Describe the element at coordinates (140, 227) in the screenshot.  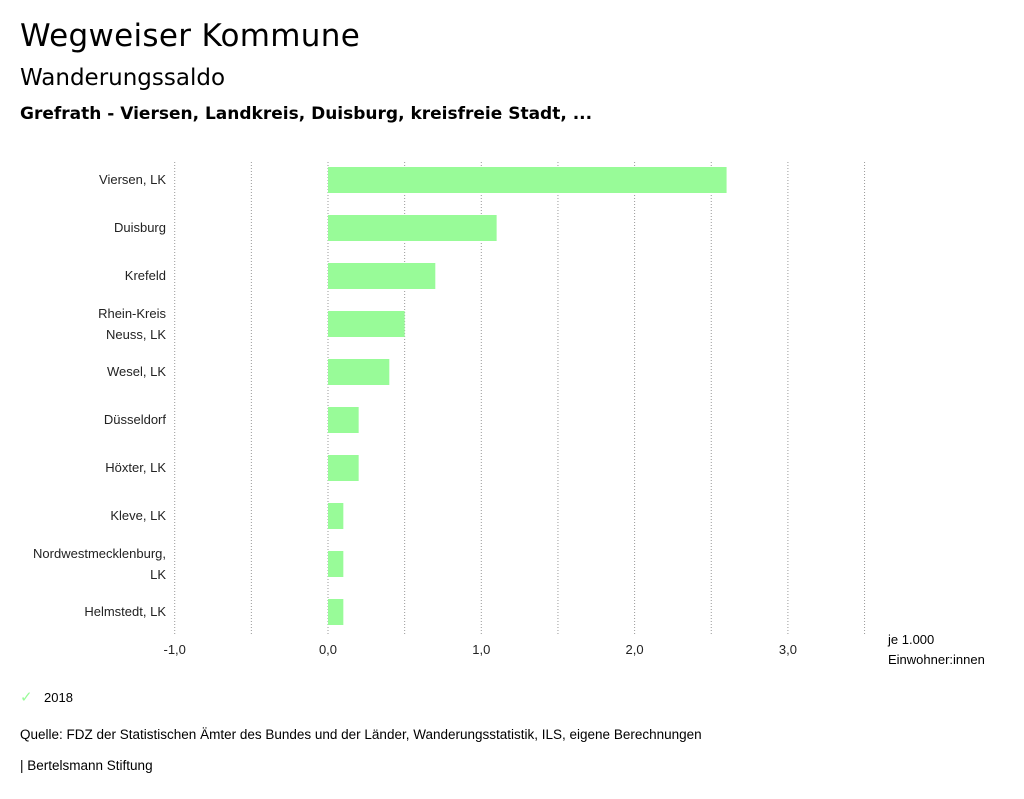
I see `category-label: Duisburg` at that location.